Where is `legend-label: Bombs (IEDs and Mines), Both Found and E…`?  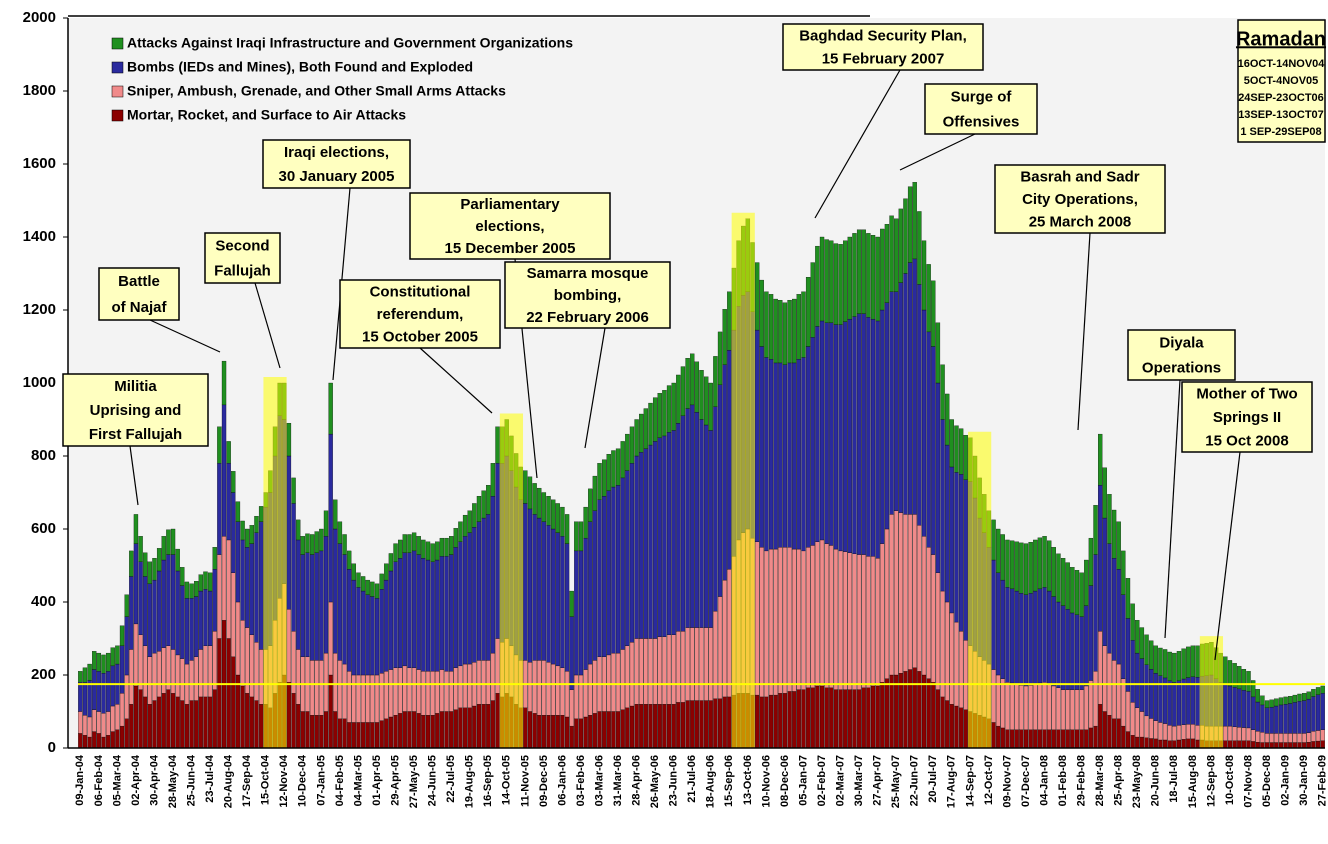 legend-label: Bombs (IEDs and Mines), Both Found and E… is located at coordinates (300, 67).